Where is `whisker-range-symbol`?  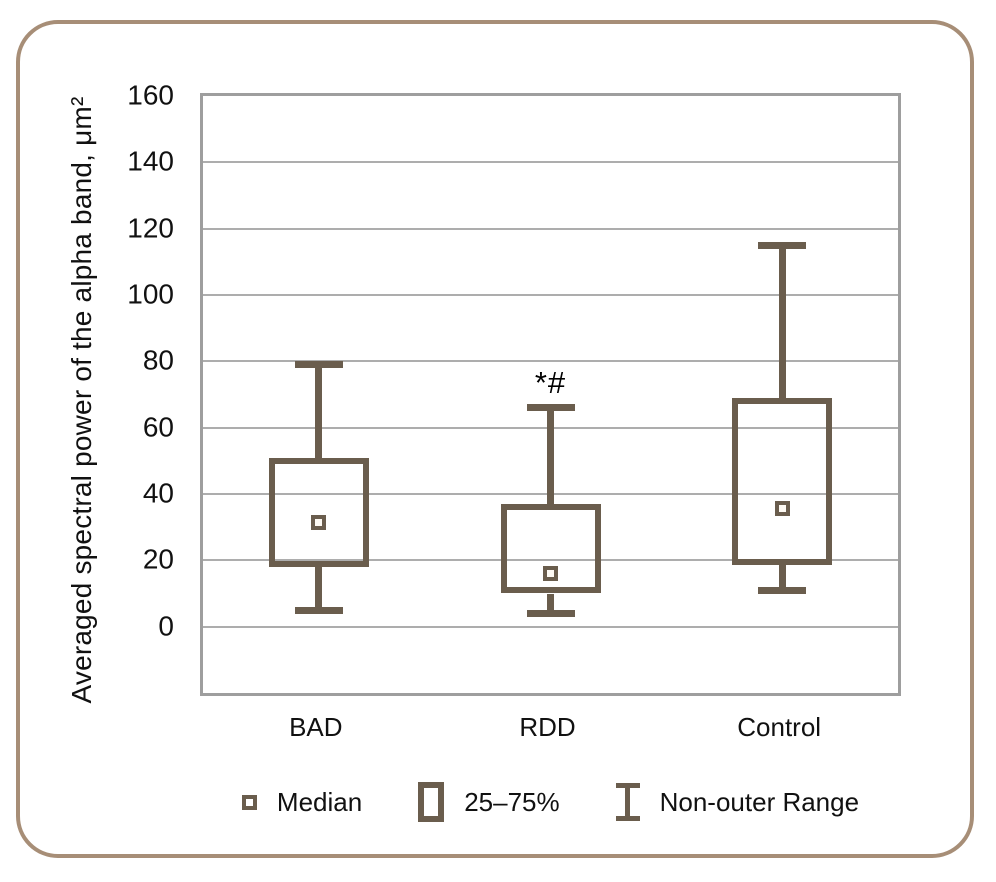
whisker-range-symbol is located at coordinates (627, 802).